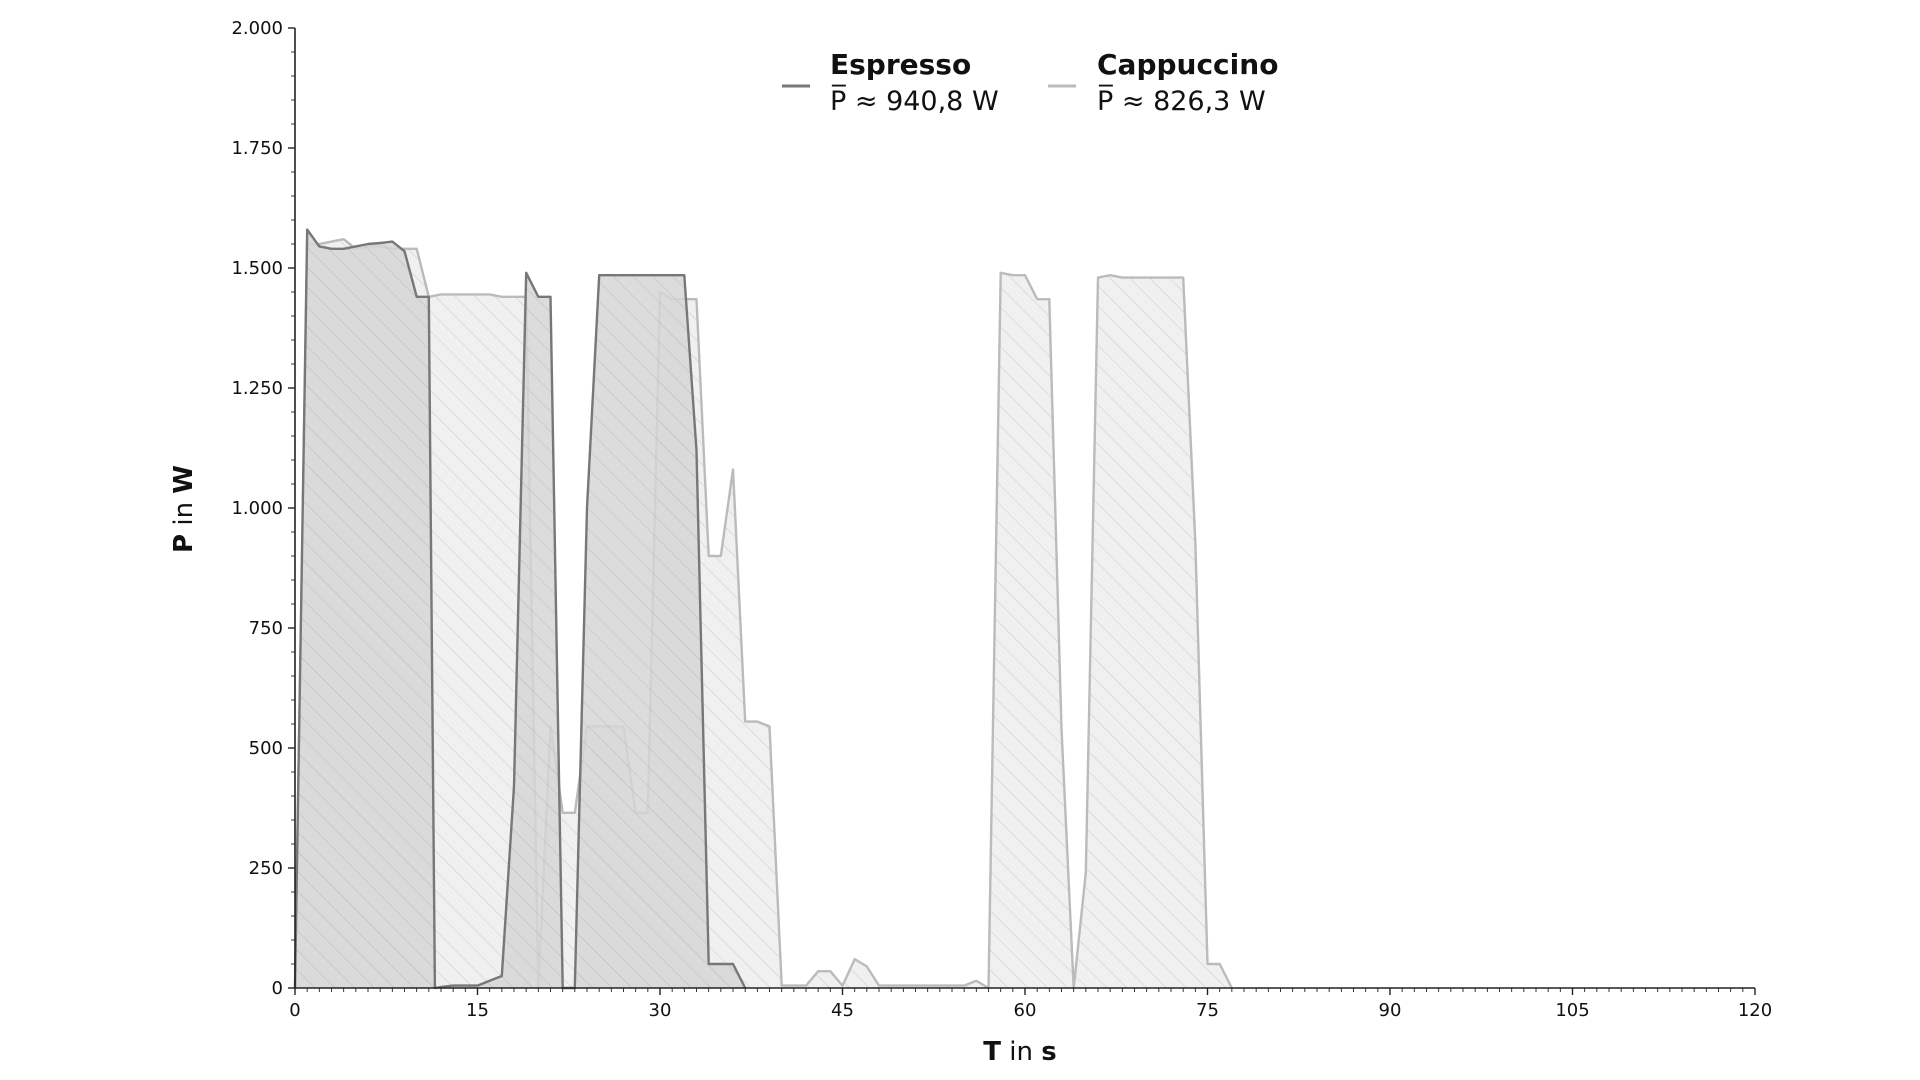  What do you see at coordinates (890, 82) in the screenshot?
I see `legend-item-espresso: Espresso P̅ ≈ 940,8 W` at bounding box center [890, 82].